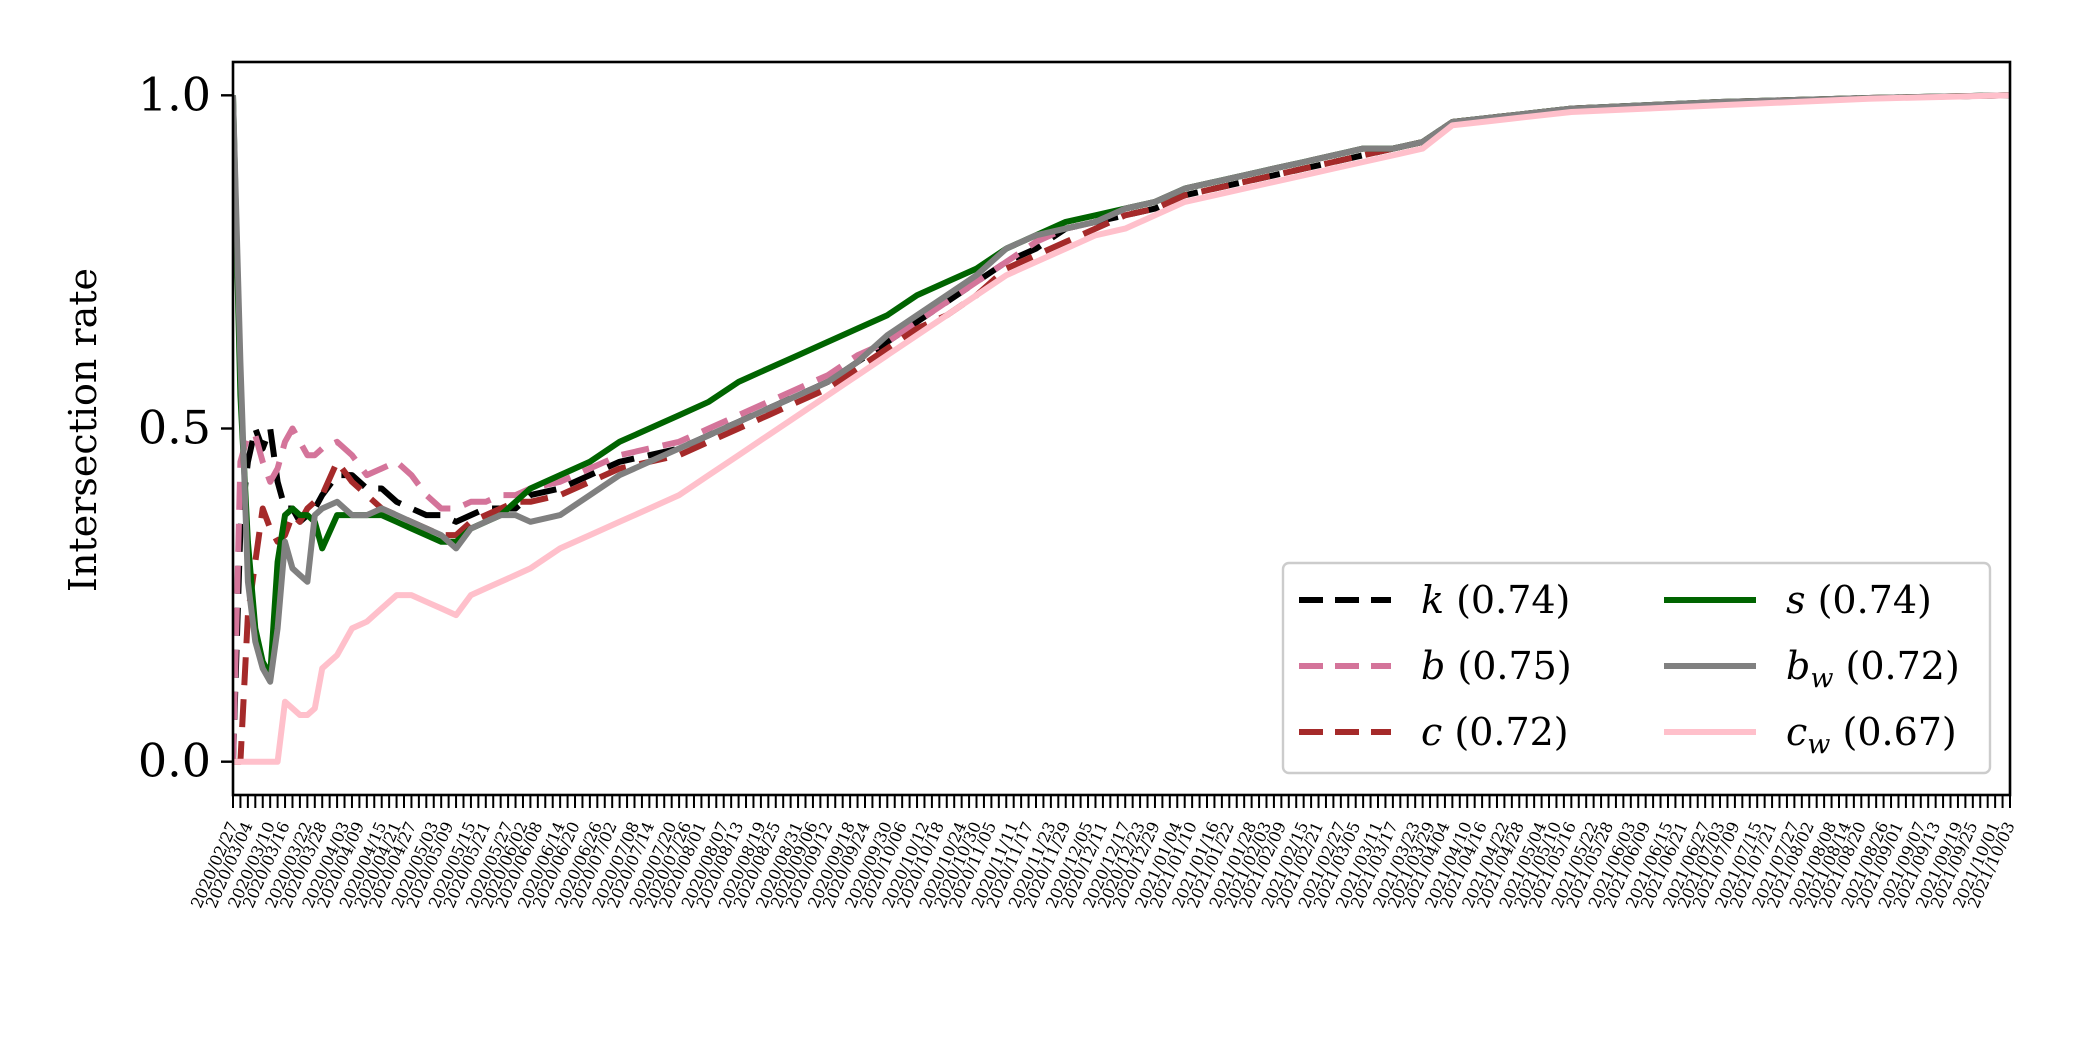 The image size is (2100, 1055). What do you see at coordinates (174, 428) in the screenshot?
I see `y-tick-label-1: 0.5` at bounding box center [174, 428].